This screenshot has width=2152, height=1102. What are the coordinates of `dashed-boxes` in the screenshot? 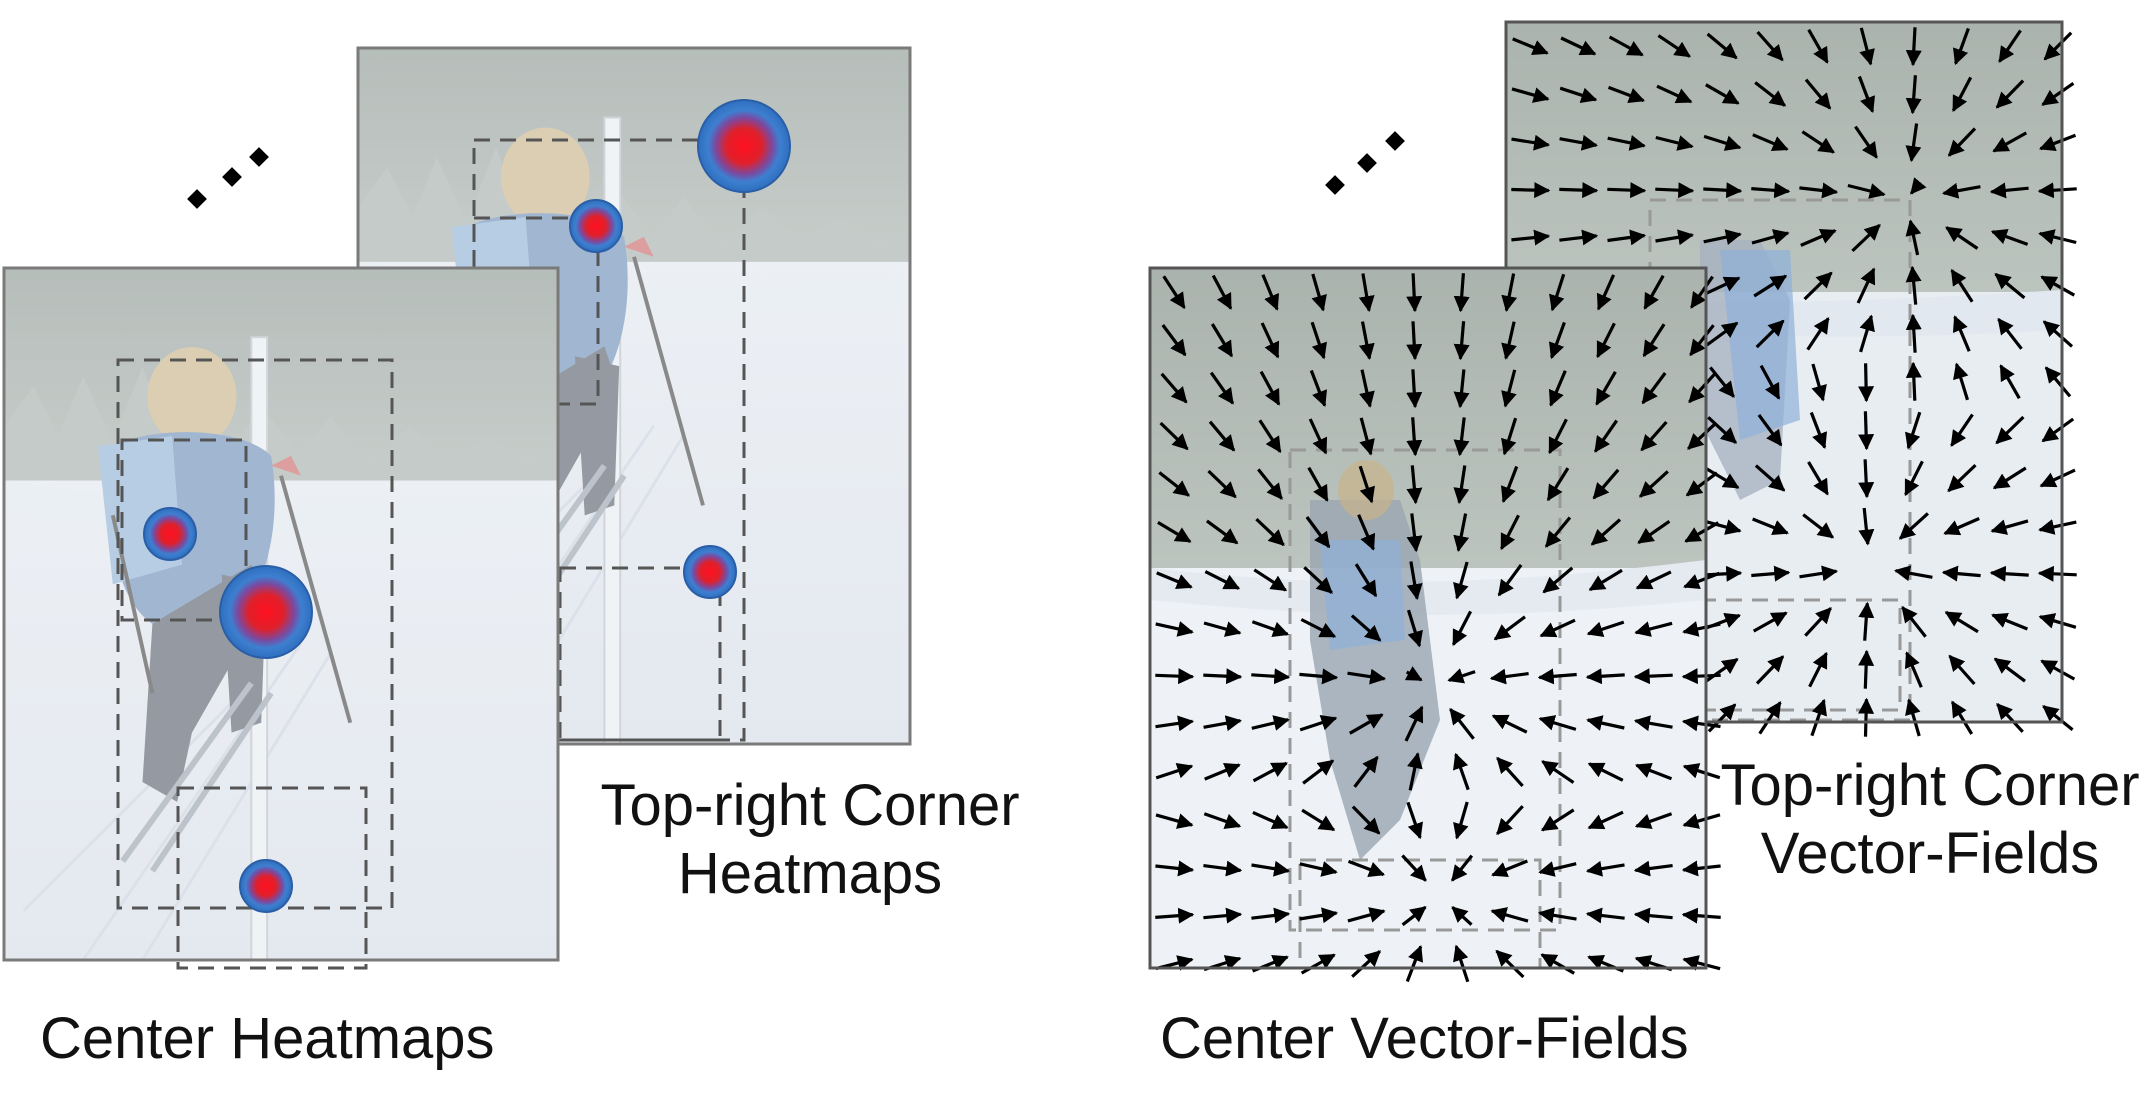 It's located at (255, 664).